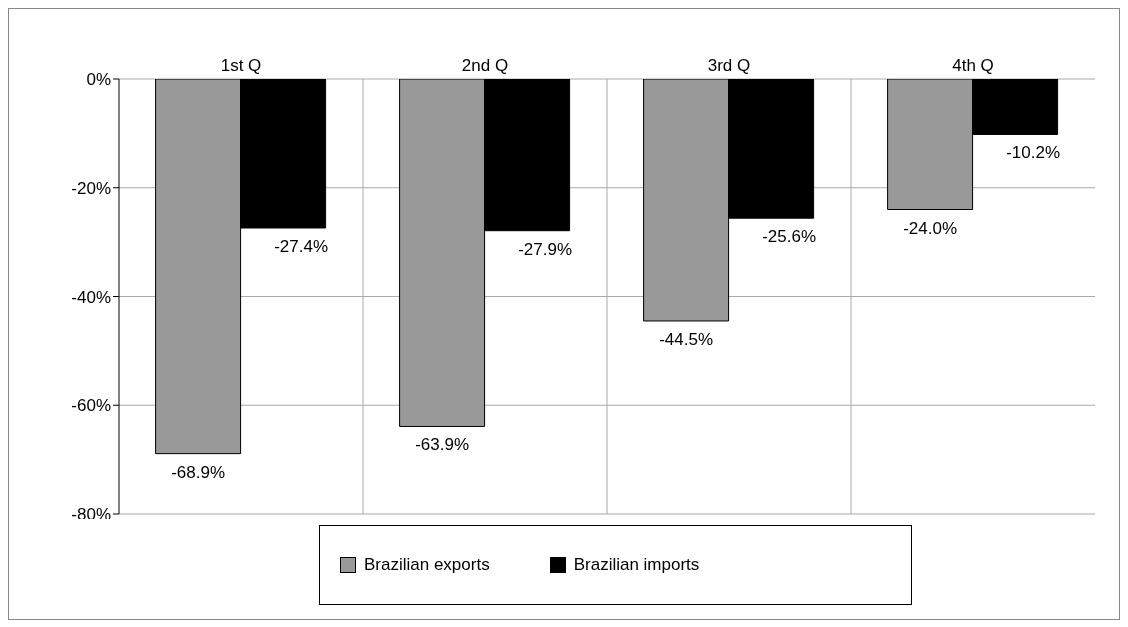  I want to click on data-label: -63.9%, so click(442, 445).